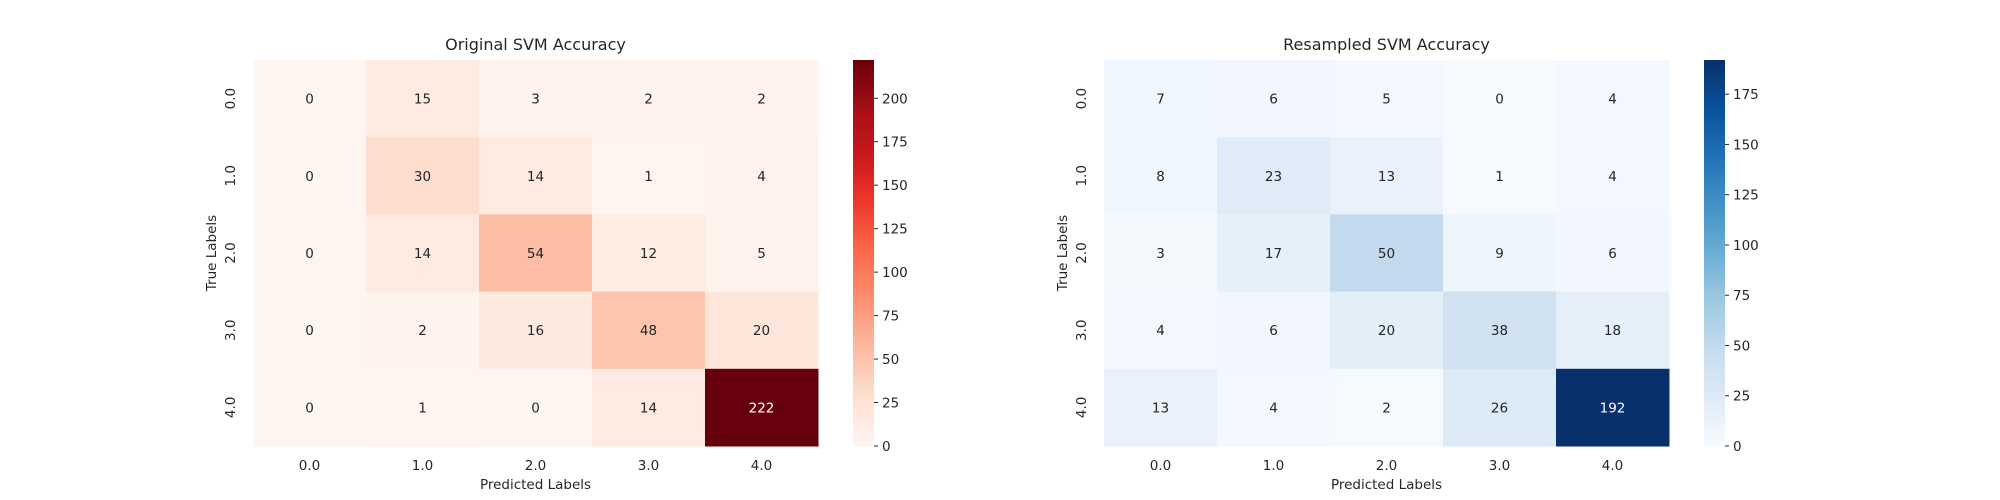 The width and height of the screenshot is (2000, 500). What do you see at coordinates (231, 175) in the screenshot?
I see `y-tick-label: 1.0` at bounding box center [231, 175].